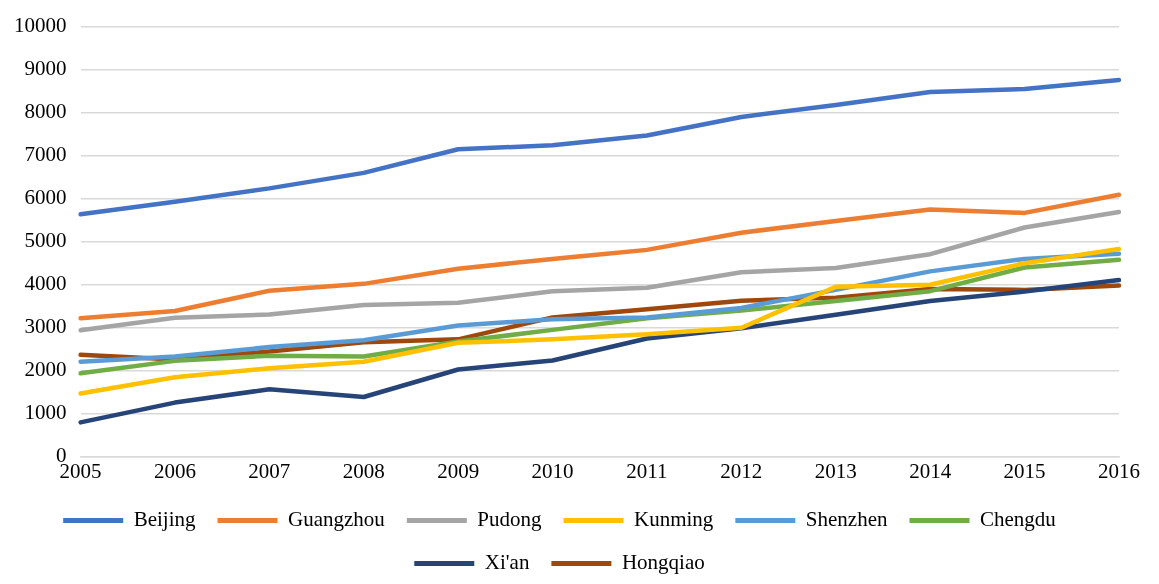  What do you see at coordinates (507, 562) in the screenshot?
I see `legend-label: Xi'an` at bounding box center [507, 562].